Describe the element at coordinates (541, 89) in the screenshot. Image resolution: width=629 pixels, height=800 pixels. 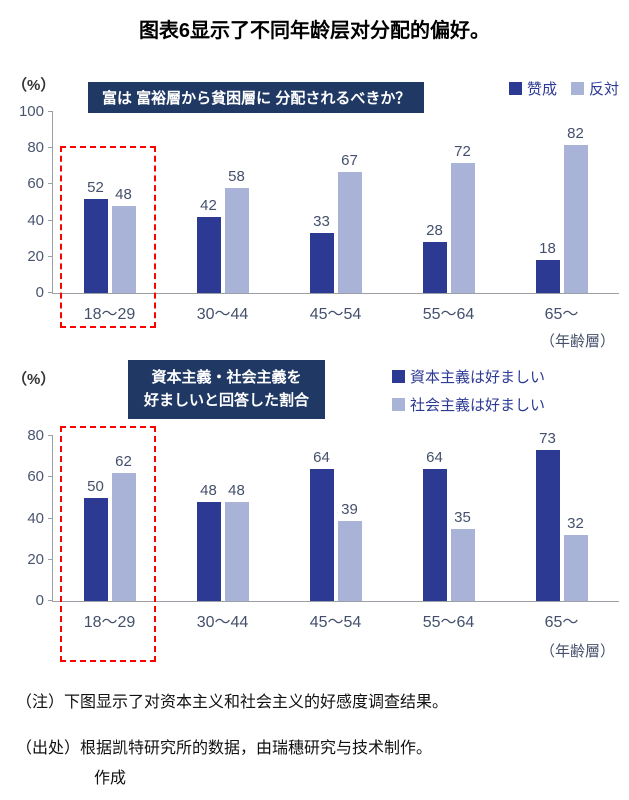
I see `legend-label: 赞成` at that location.